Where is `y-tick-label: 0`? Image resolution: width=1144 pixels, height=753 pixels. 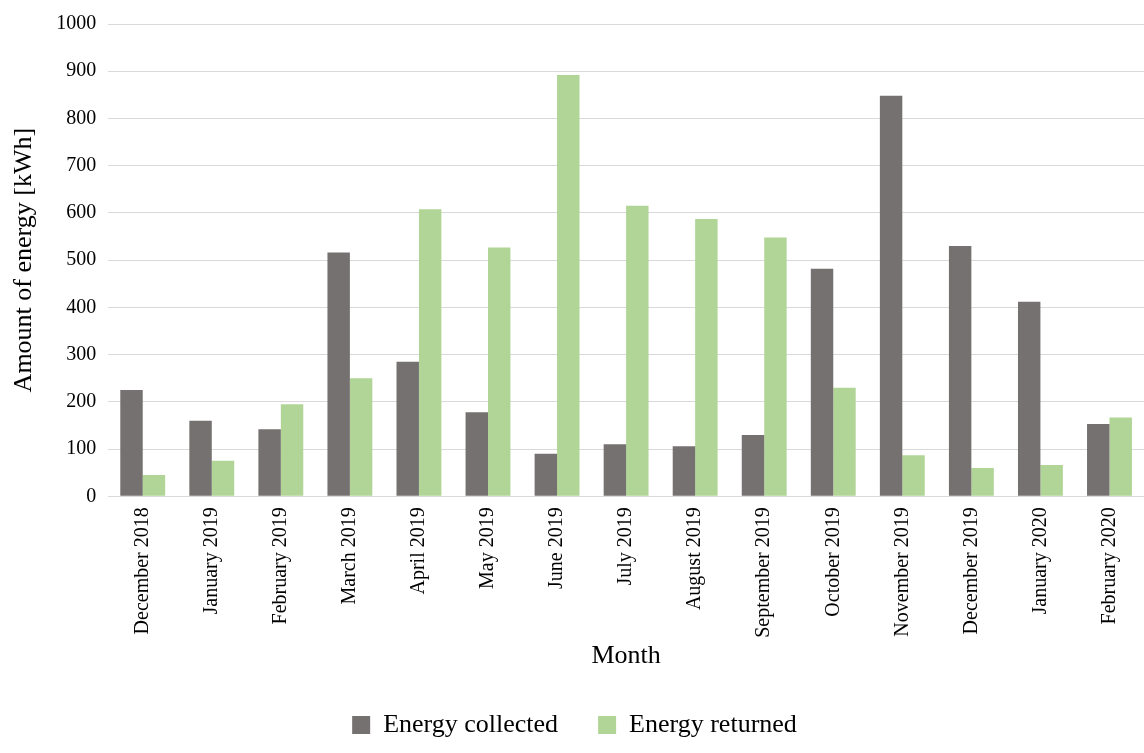 y-tick-label: 0 is located at coordinates (91, 494).